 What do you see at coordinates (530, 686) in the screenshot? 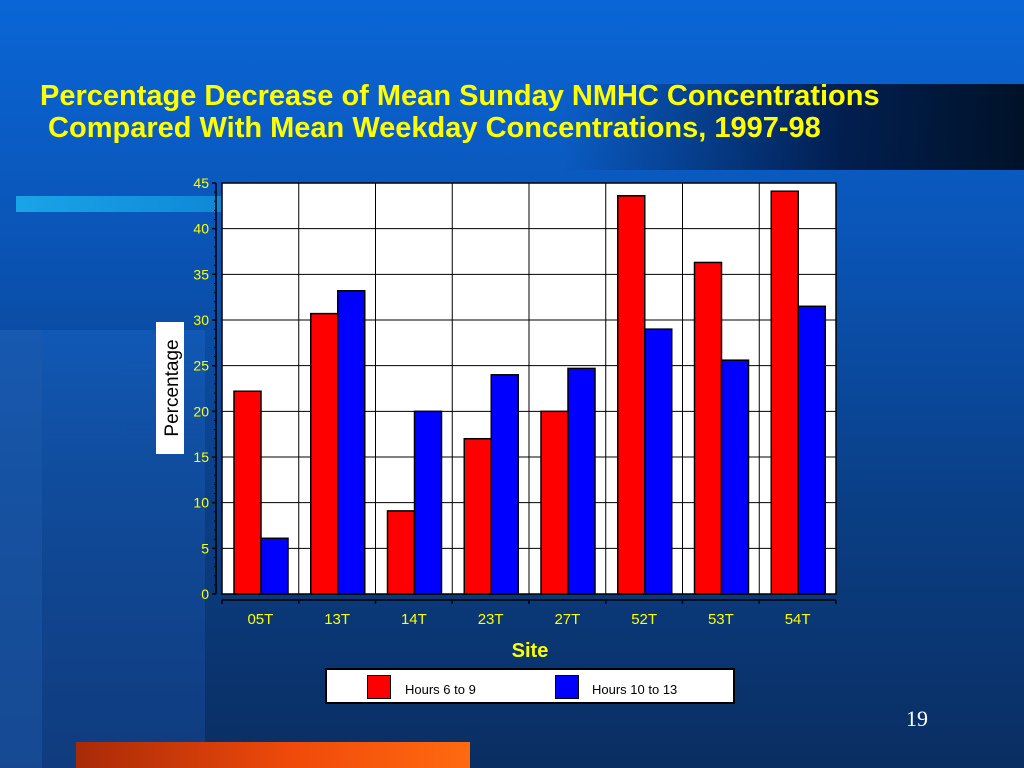
I see `legend: Hours 6 to 9 Hours 10 to 13` at bounding box center [530, 686].